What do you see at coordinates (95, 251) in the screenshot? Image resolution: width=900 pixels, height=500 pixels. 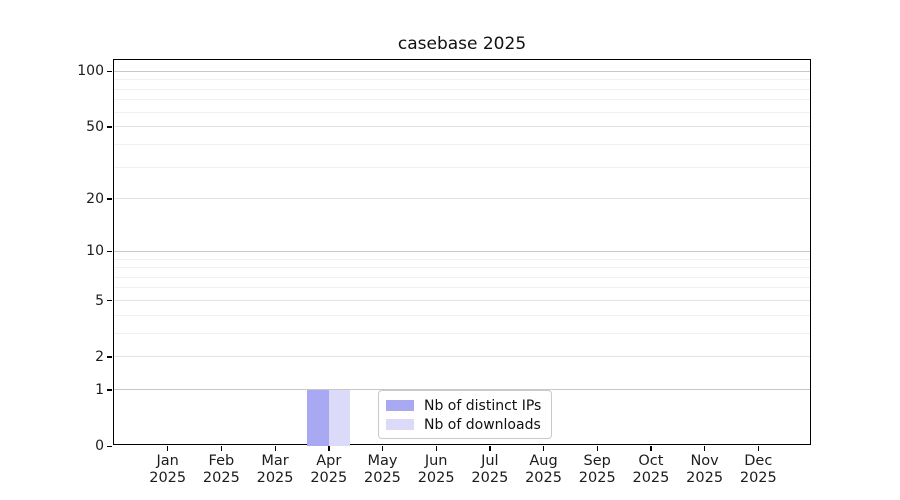 I see `y-tick-label: 10` at bounding box center [95, 251].